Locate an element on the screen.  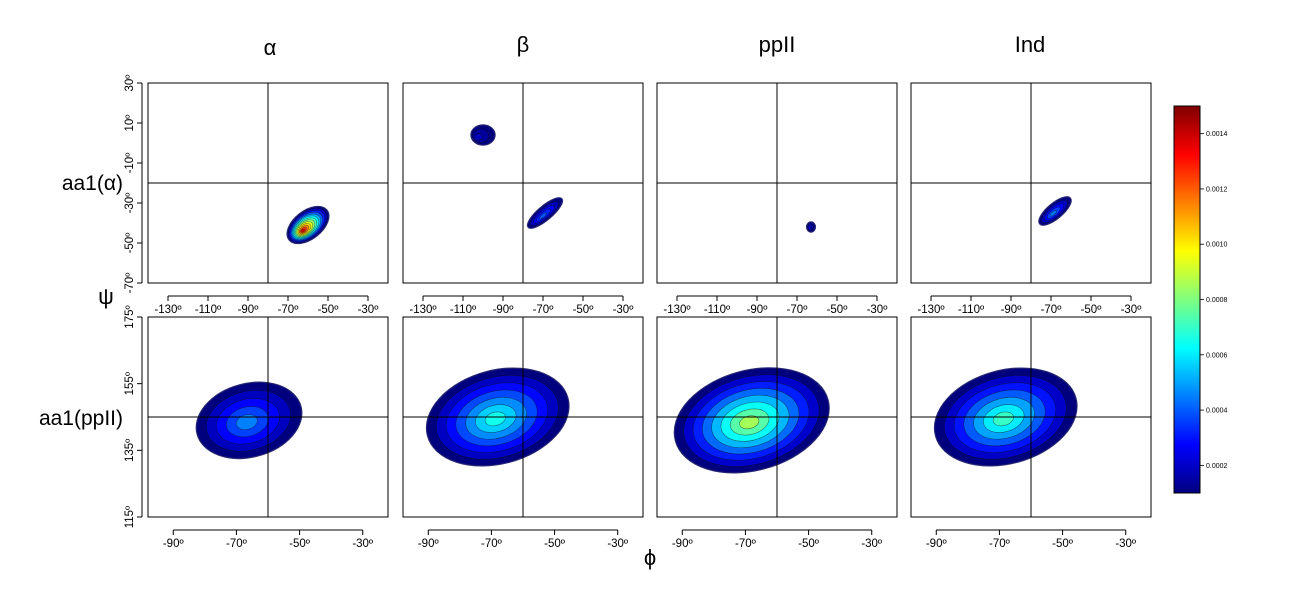
panel-row2-ppii: -90º -70º -50º -30º is located at coordinates (777, 433).